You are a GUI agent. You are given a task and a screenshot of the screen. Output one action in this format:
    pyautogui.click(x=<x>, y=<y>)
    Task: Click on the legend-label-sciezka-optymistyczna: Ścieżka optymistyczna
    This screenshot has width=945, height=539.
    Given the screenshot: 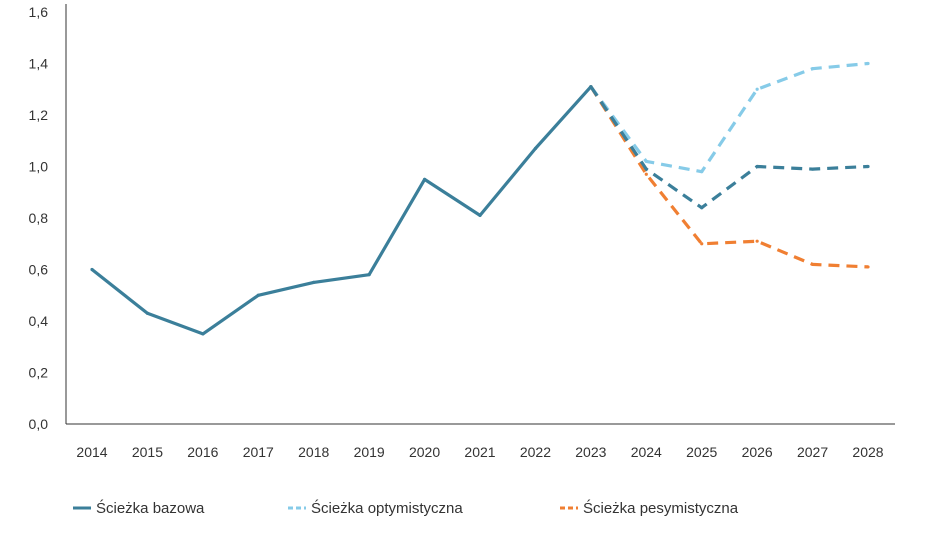 What is the action you would take?
    pyautogui.click(x=387, y=508)
    